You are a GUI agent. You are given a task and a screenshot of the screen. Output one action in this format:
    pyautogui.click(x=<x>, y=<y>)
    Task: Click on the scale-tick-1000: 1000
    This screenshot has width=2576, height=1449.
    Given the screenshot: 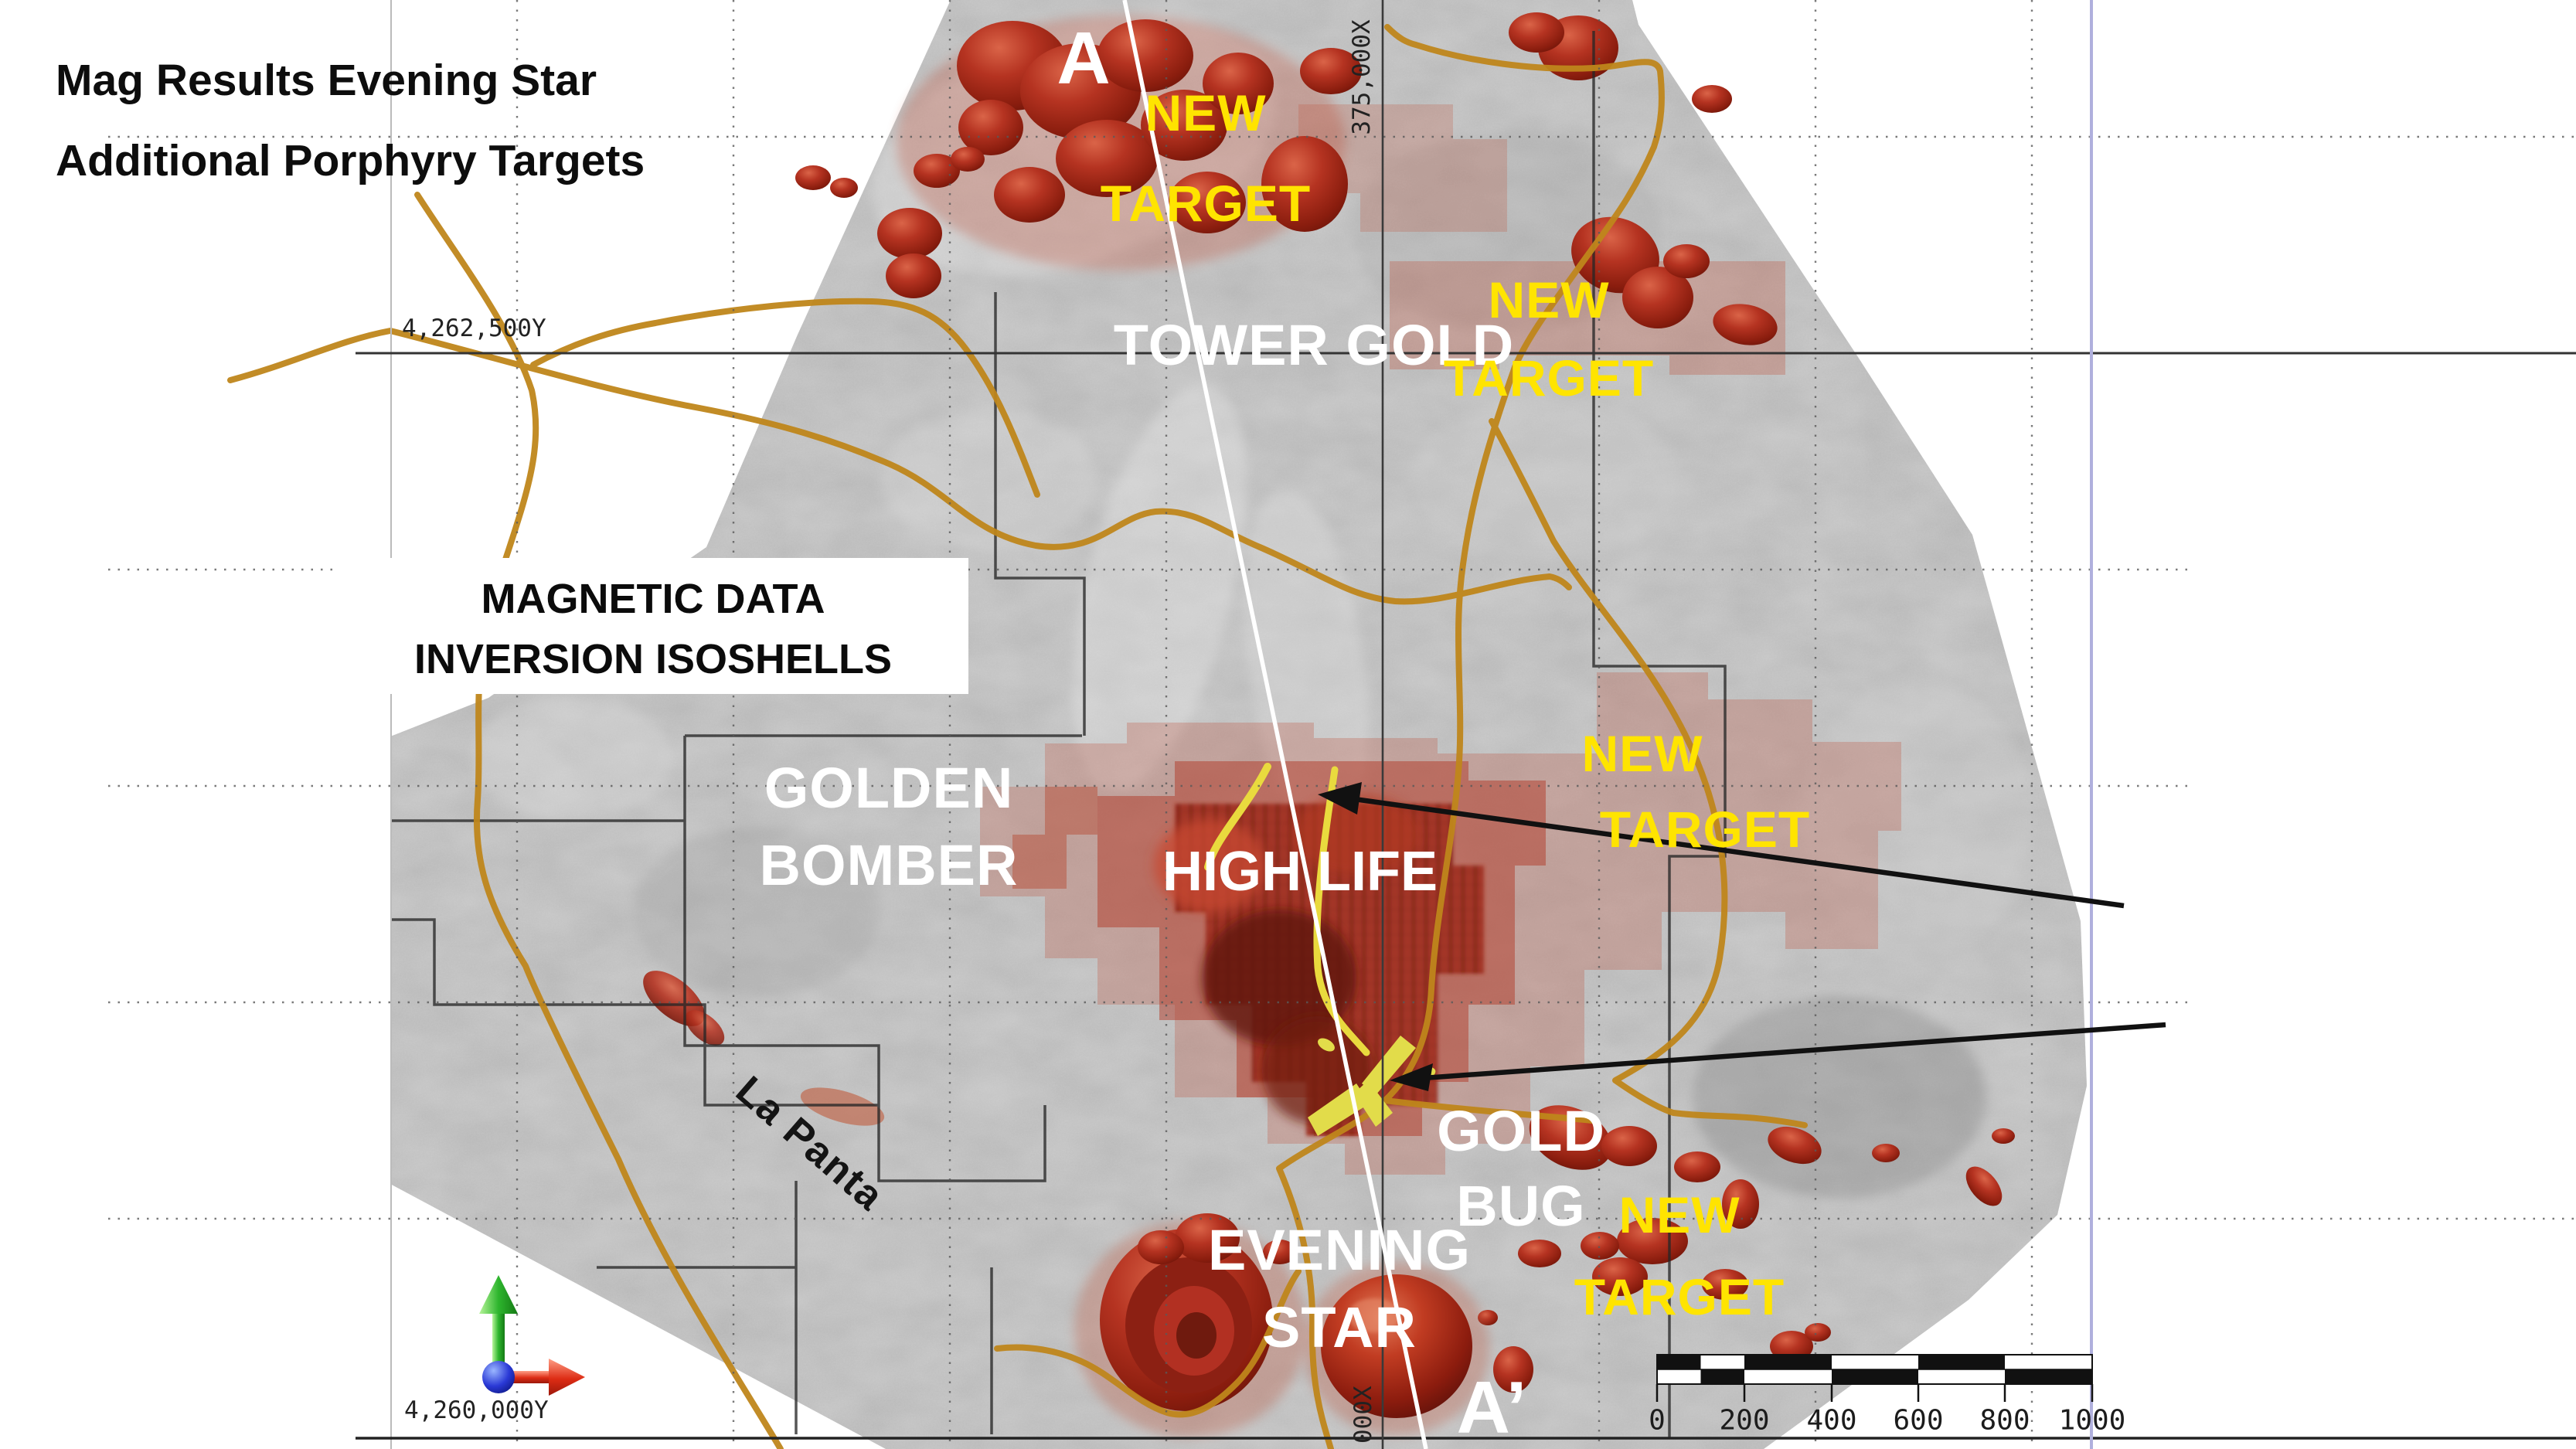 What is the action you would take?
    pyautogui.click(x=2092, y=1420)
    